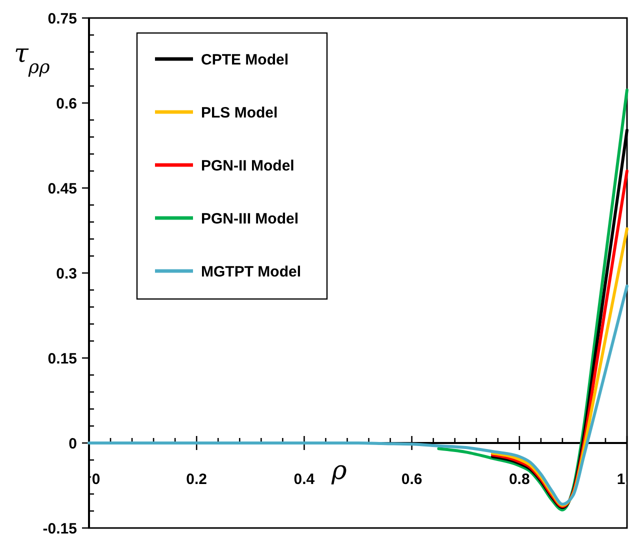 This screenshot has height=545, width=632. What do you see at coordinates (411, 479) in the screenshot?
I see `x-tick-label: 0.6` at bounding box center [411, 479].